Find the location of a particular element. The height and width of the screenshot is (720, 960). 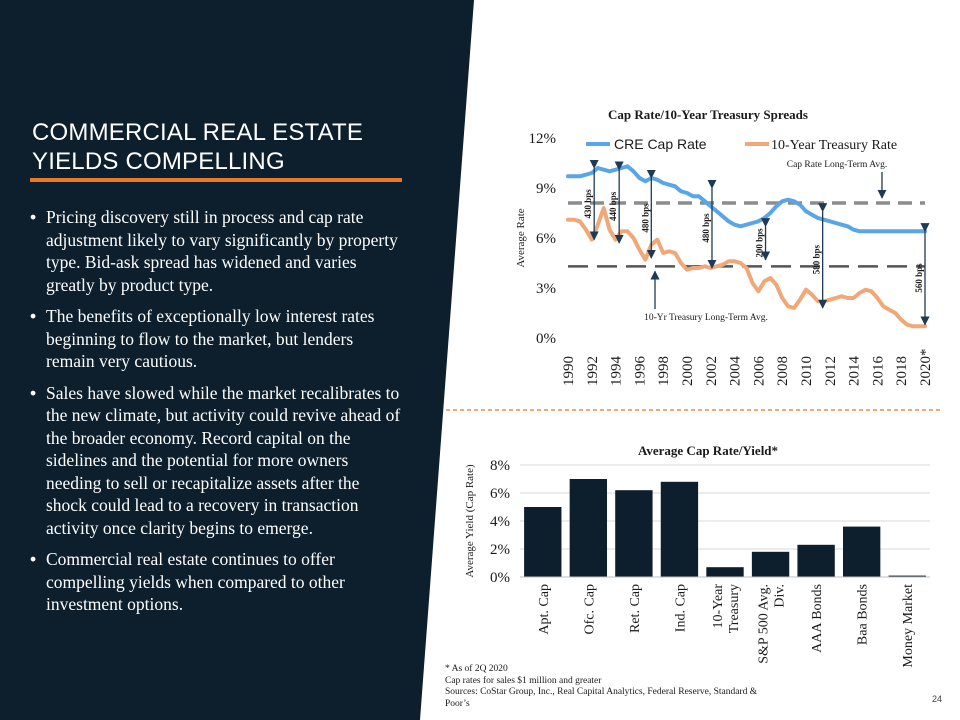

bar-category-label: Apt. Cap is located at coordinates (544, 609).